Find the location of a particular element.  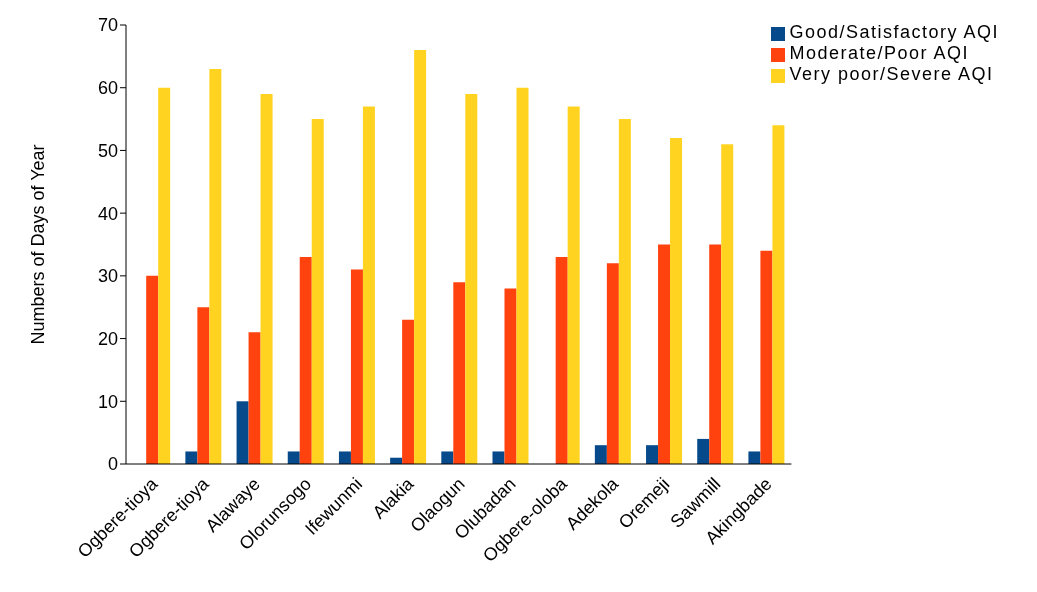

legend-label: Good/Satisfactory AQI is located at coordinates (894, 32).